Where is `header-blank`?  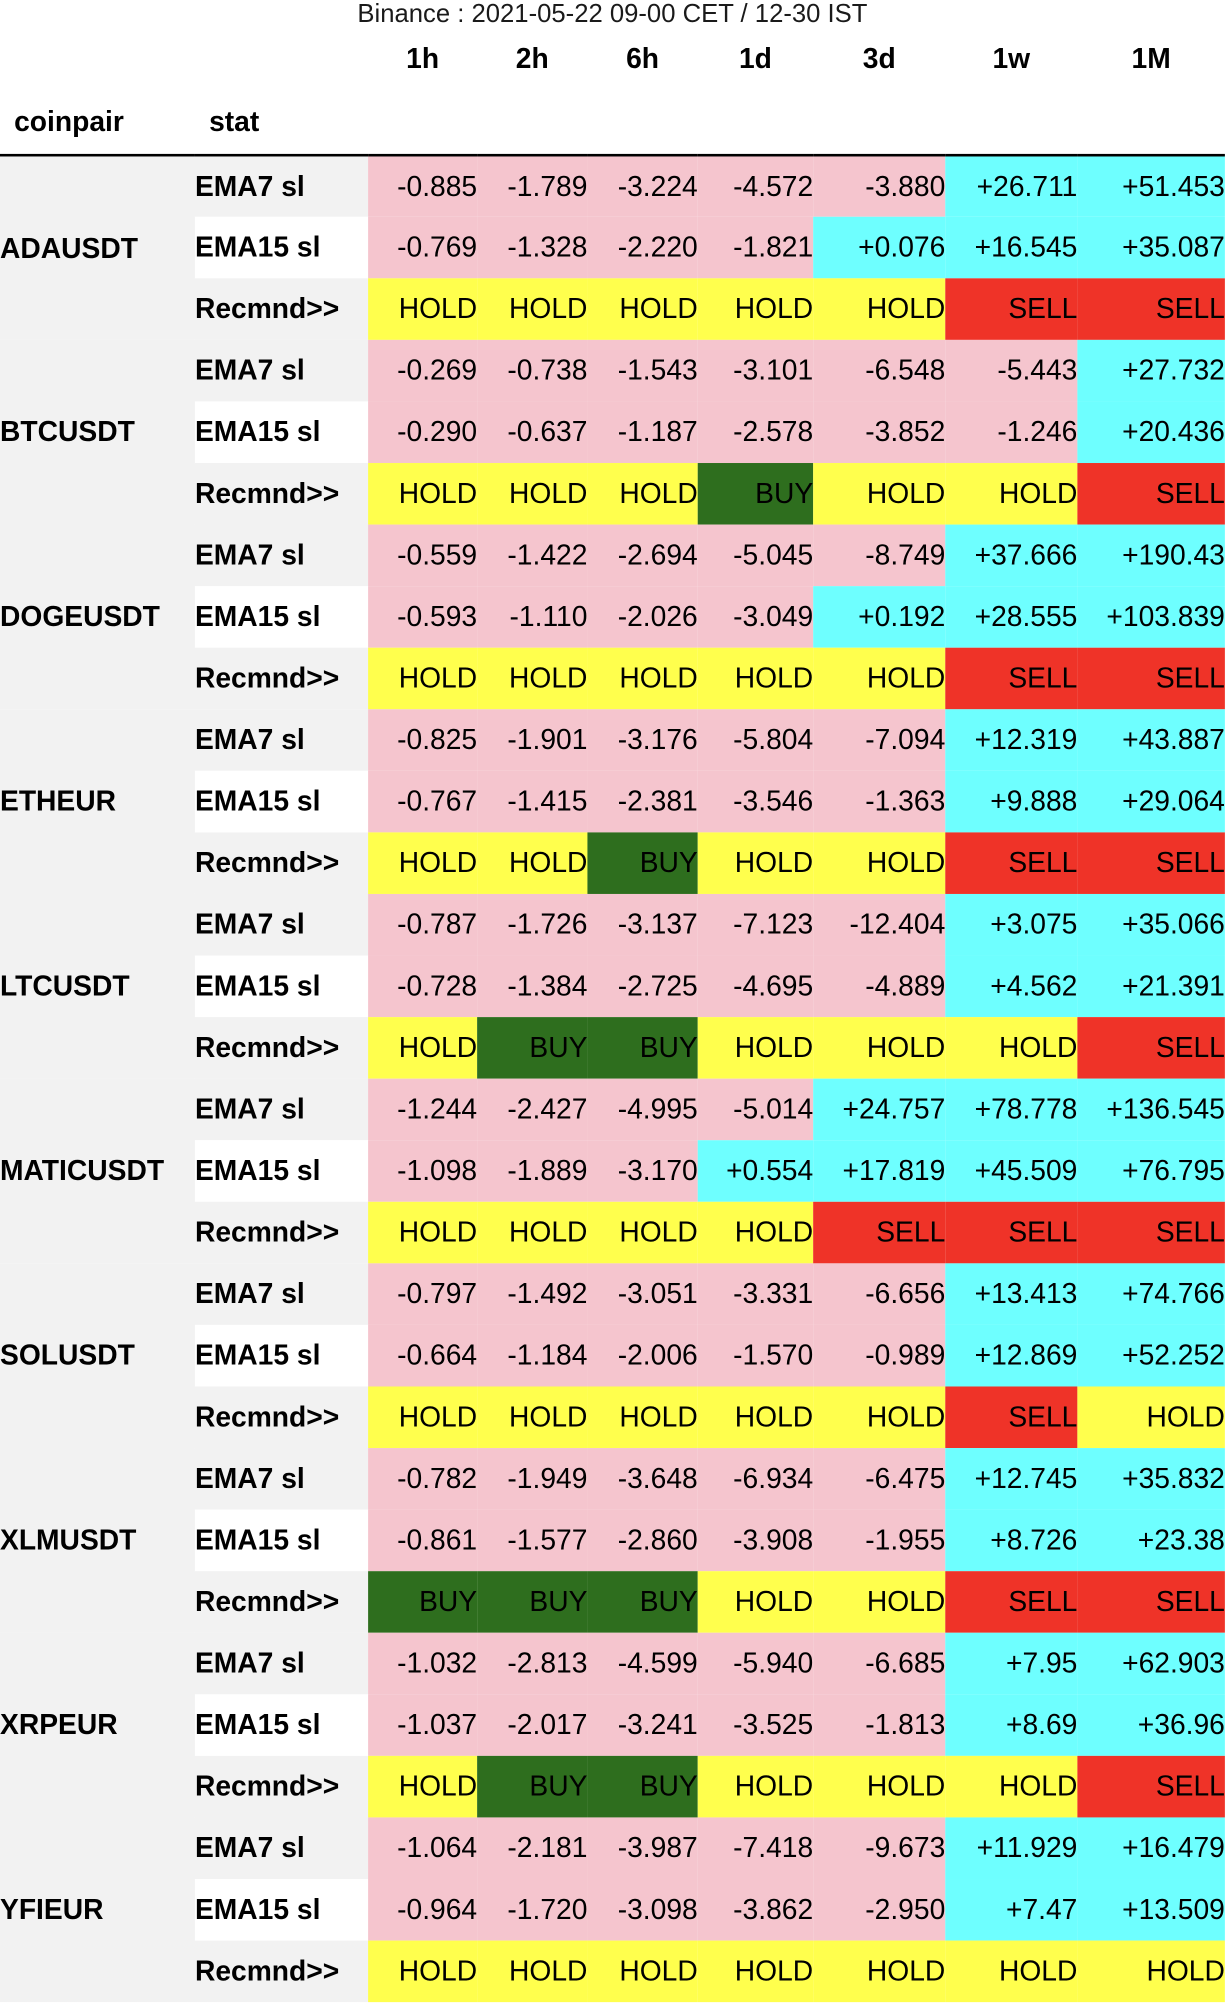 header-blank is located at coordinates (97, 58).